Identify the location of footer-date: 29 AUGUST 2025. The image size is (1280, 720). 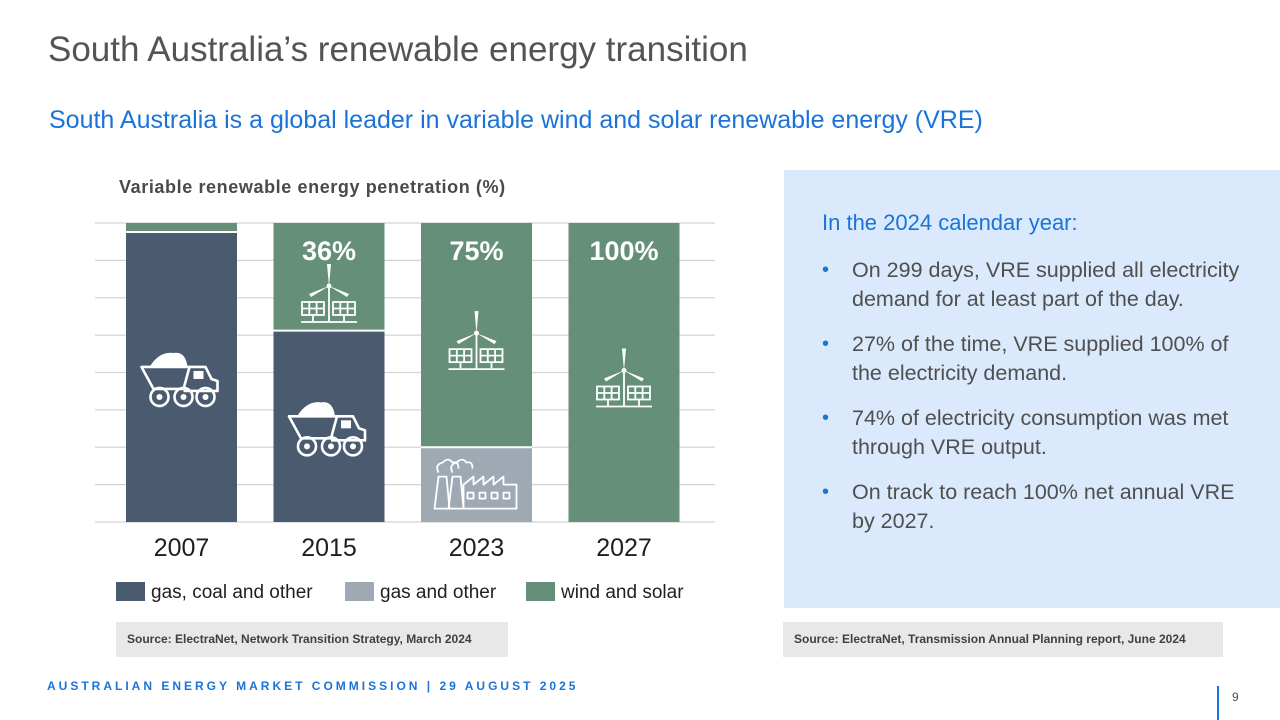
(509, 686).